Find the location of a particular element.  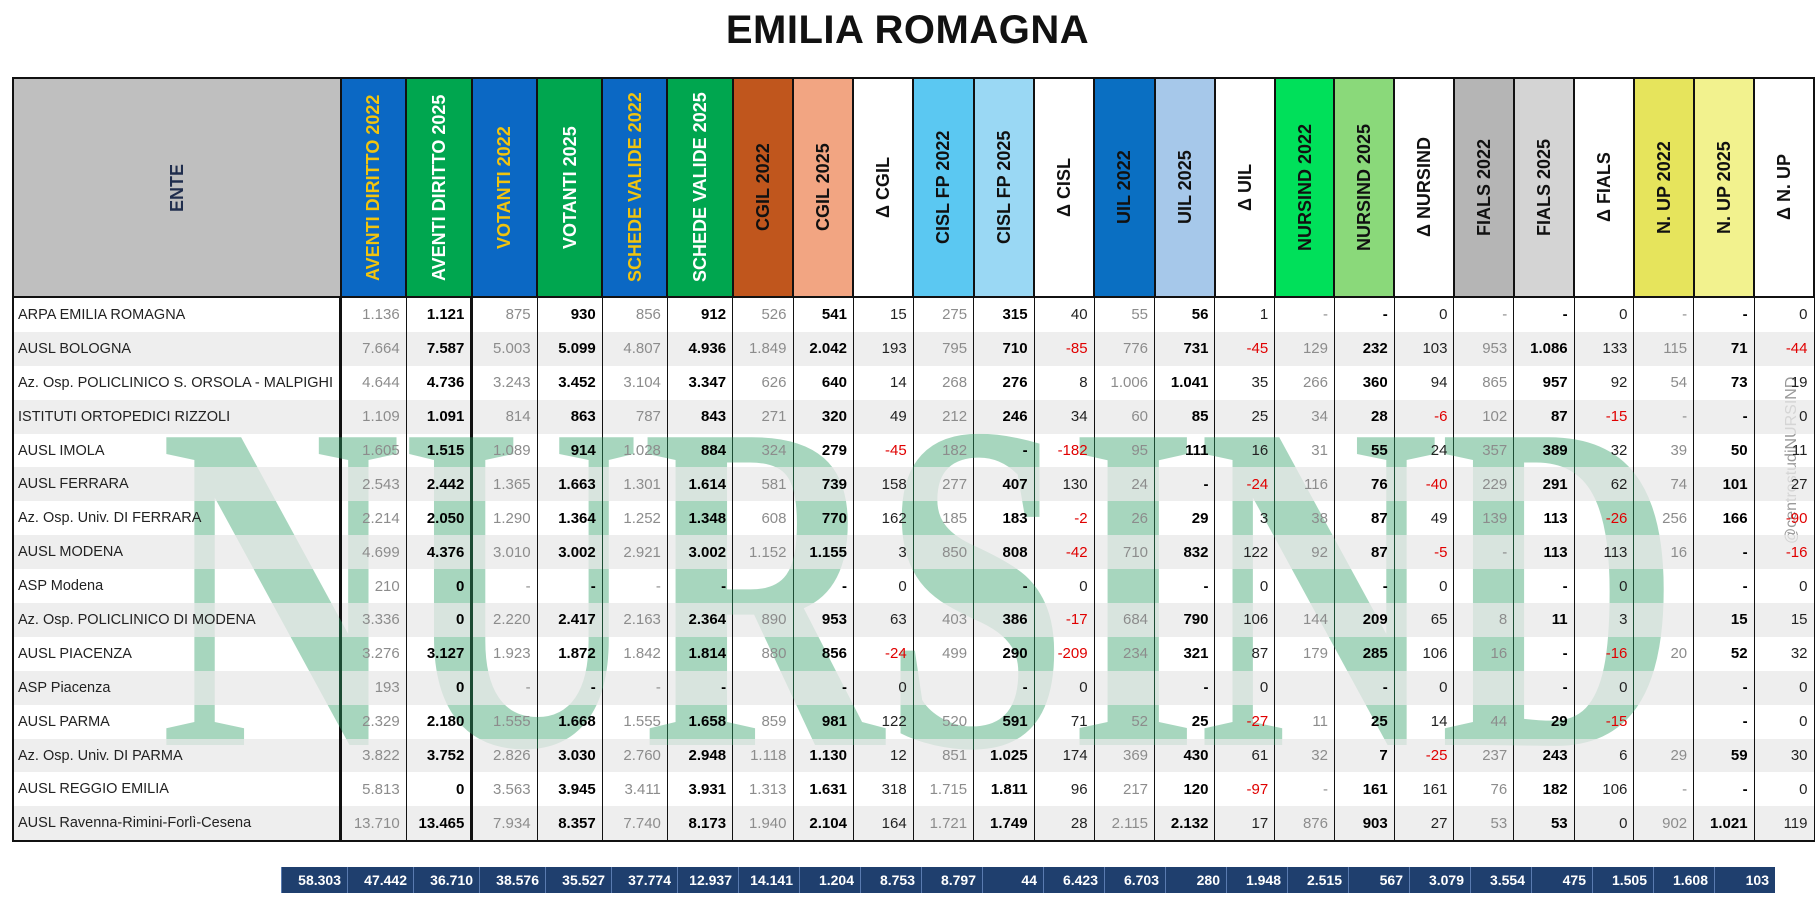

value-cell: 7.740 is located at coordinates (634, 824).